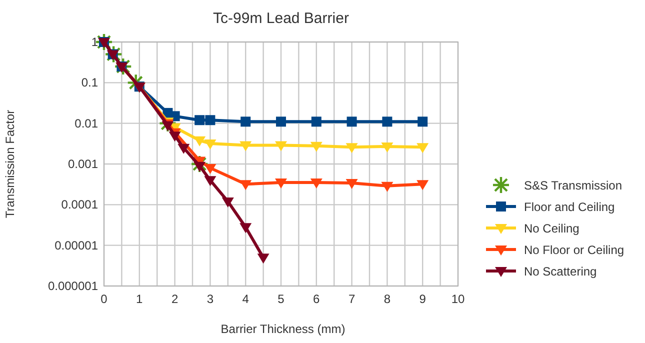  Describe the element at coordinates (569, 207) in the screenshot. I see `legend-label: Floor and Ceiling` at that location.